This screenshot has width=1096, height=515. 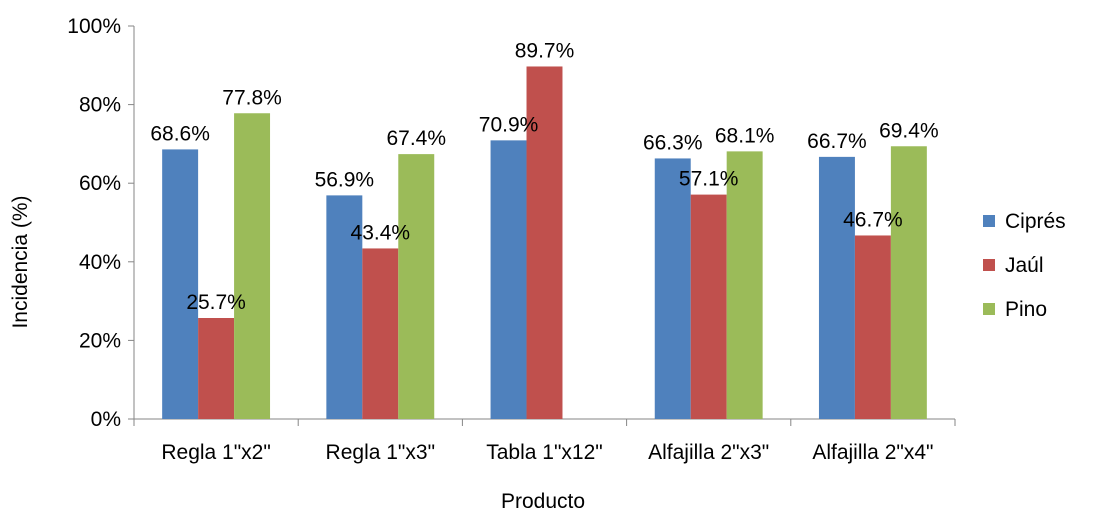 I want to click on x-tick-label: Regla 1"x2", so click(x=215, y=452).